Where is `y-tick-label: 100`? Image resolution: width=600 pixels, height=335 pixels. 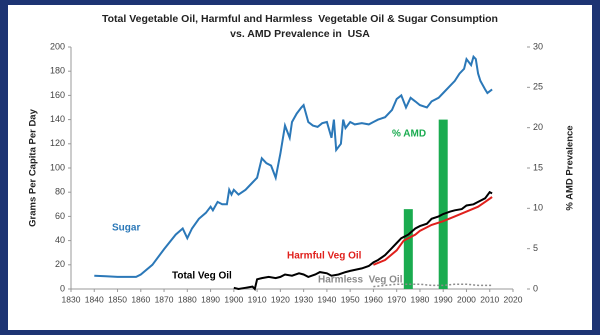 y-tick-label: 100 is located at coordinates (57, 167).